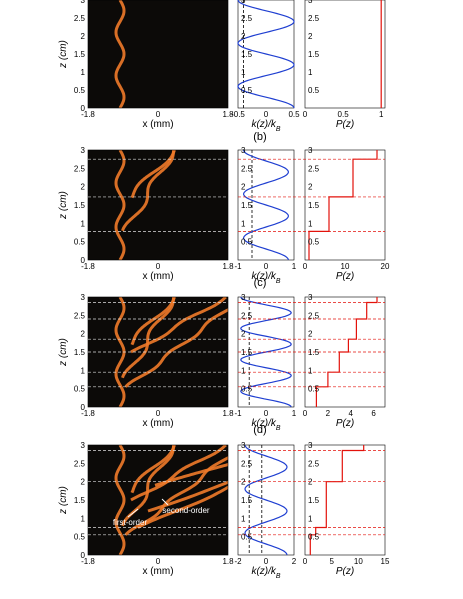 The image size is (463, 599). Describe the element at coordinates (157, 276) in the screenshot. I see `beam-x-label: x (mm)` at that location.